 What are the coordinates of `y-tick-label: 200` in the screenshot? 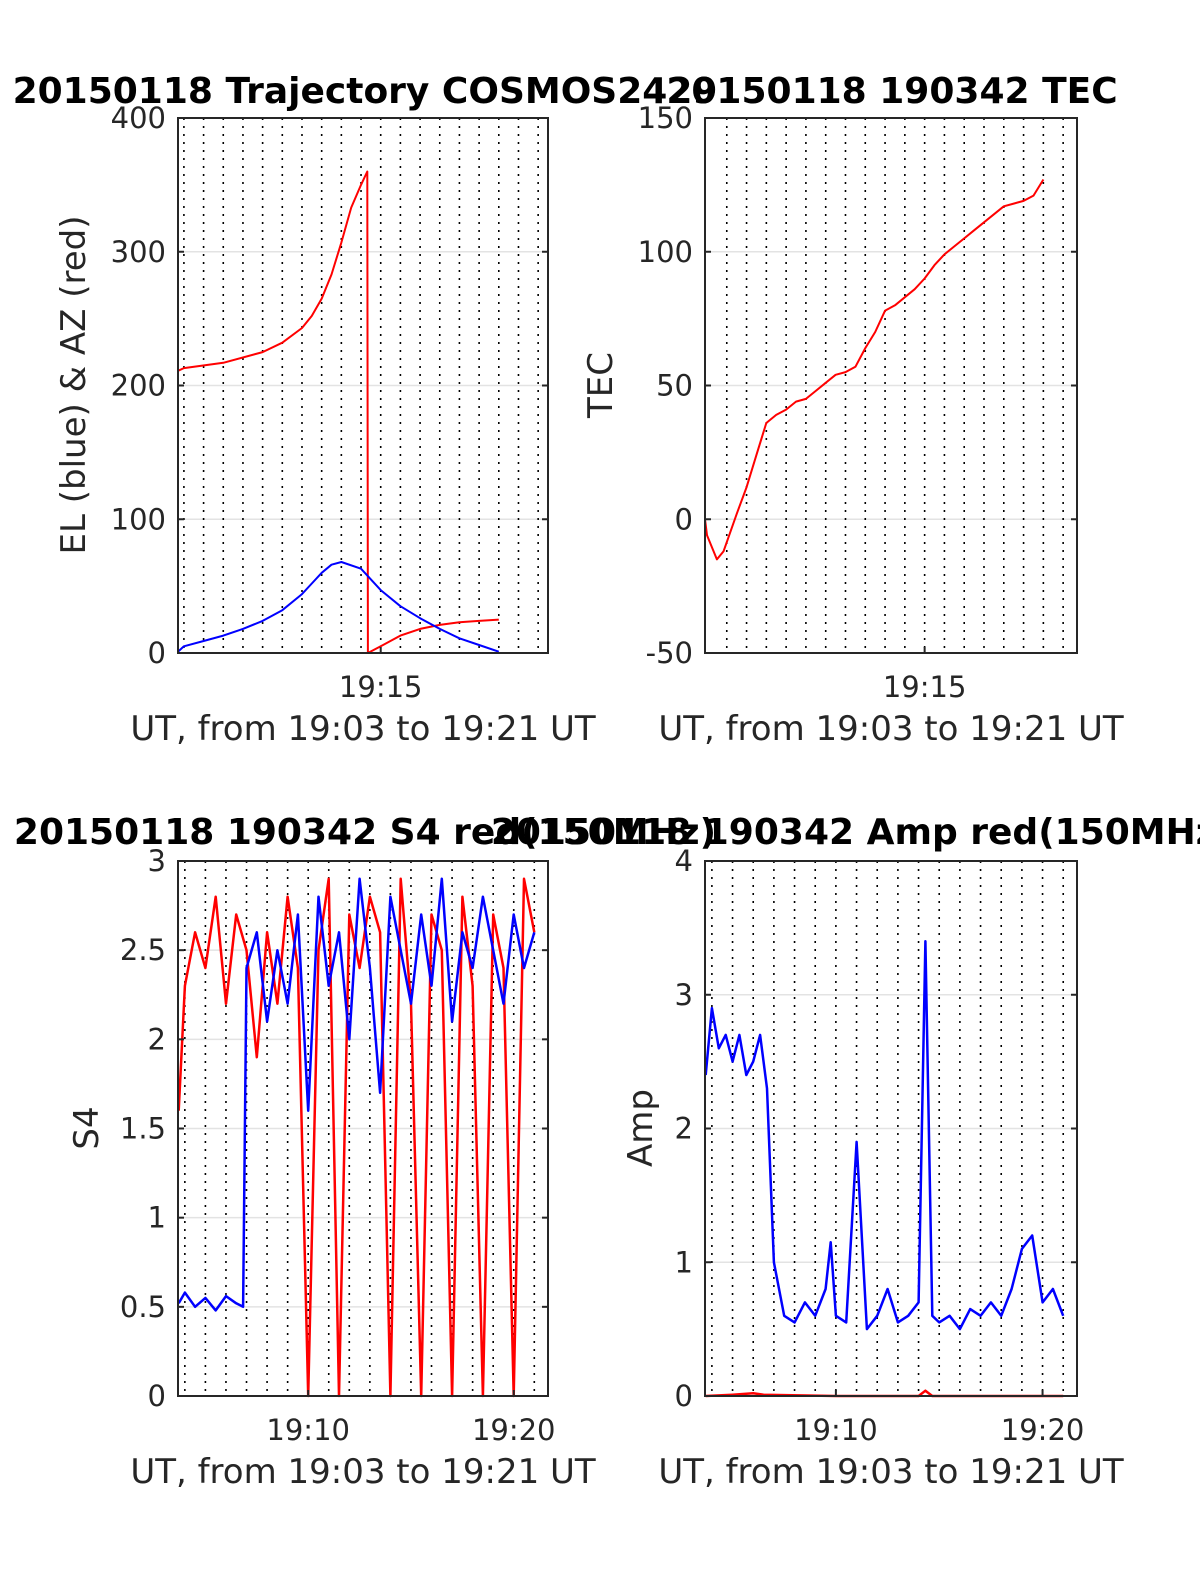 It's located at (138, 386).